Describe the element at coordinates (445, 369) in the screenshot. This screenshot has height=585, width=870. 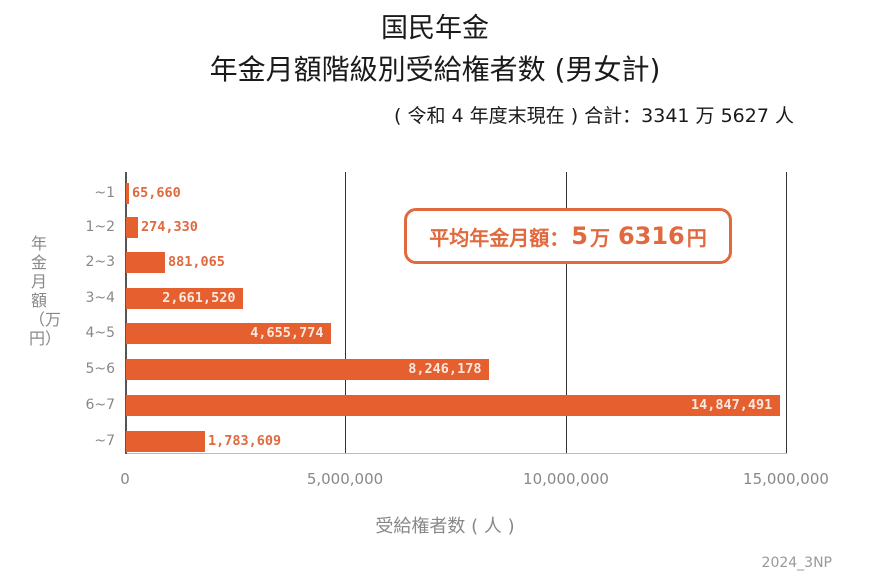
I see `bar-value-label: 8,246,178` at that location.